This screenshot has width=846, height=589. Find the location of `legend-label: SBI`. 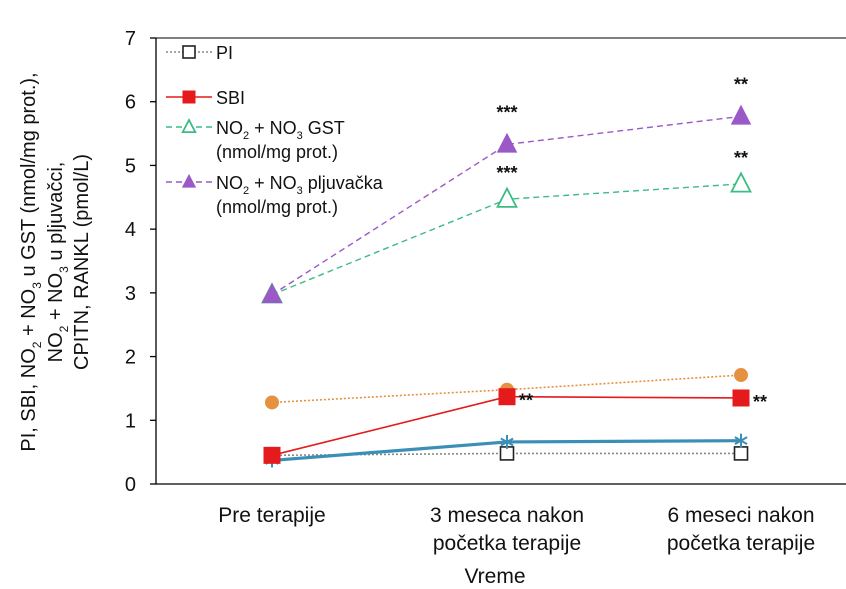

legend-label: SBI is located at coordinates (230, 98).